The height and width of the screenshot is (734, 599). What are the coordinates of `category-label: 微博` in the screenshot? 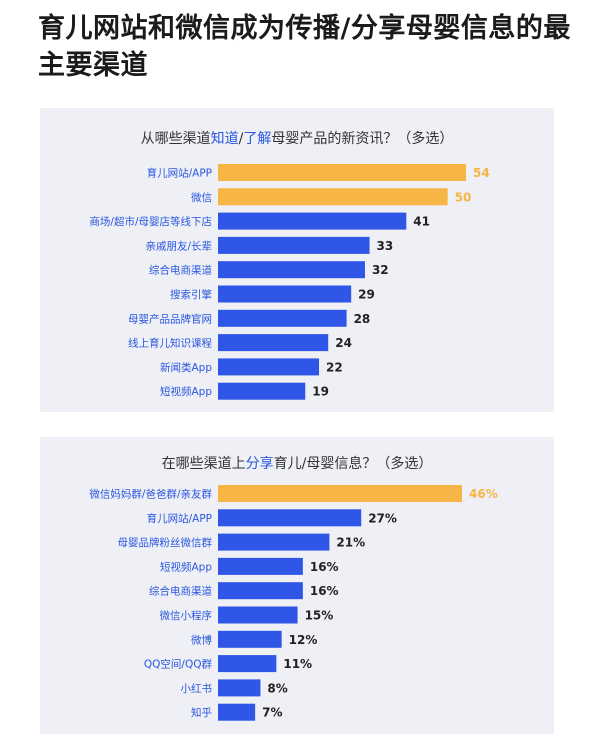 It's located at (201, 639).